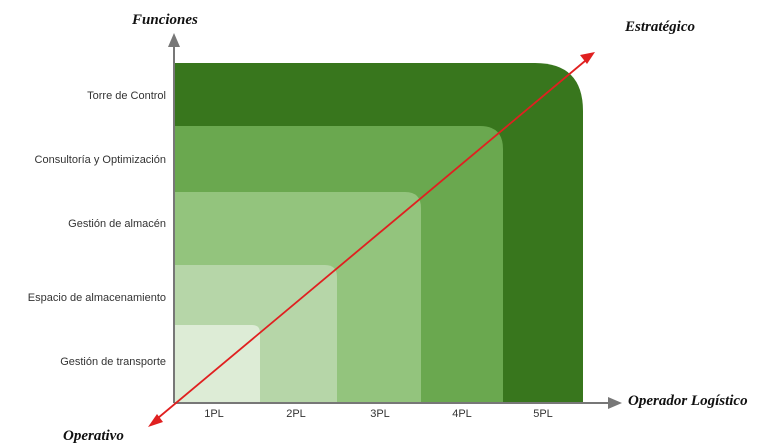 The image size is (784, 447). Describe the element at coordinates (380, 414) in the screenshot. I see `operator-label-3pl: 3PL` at that location.